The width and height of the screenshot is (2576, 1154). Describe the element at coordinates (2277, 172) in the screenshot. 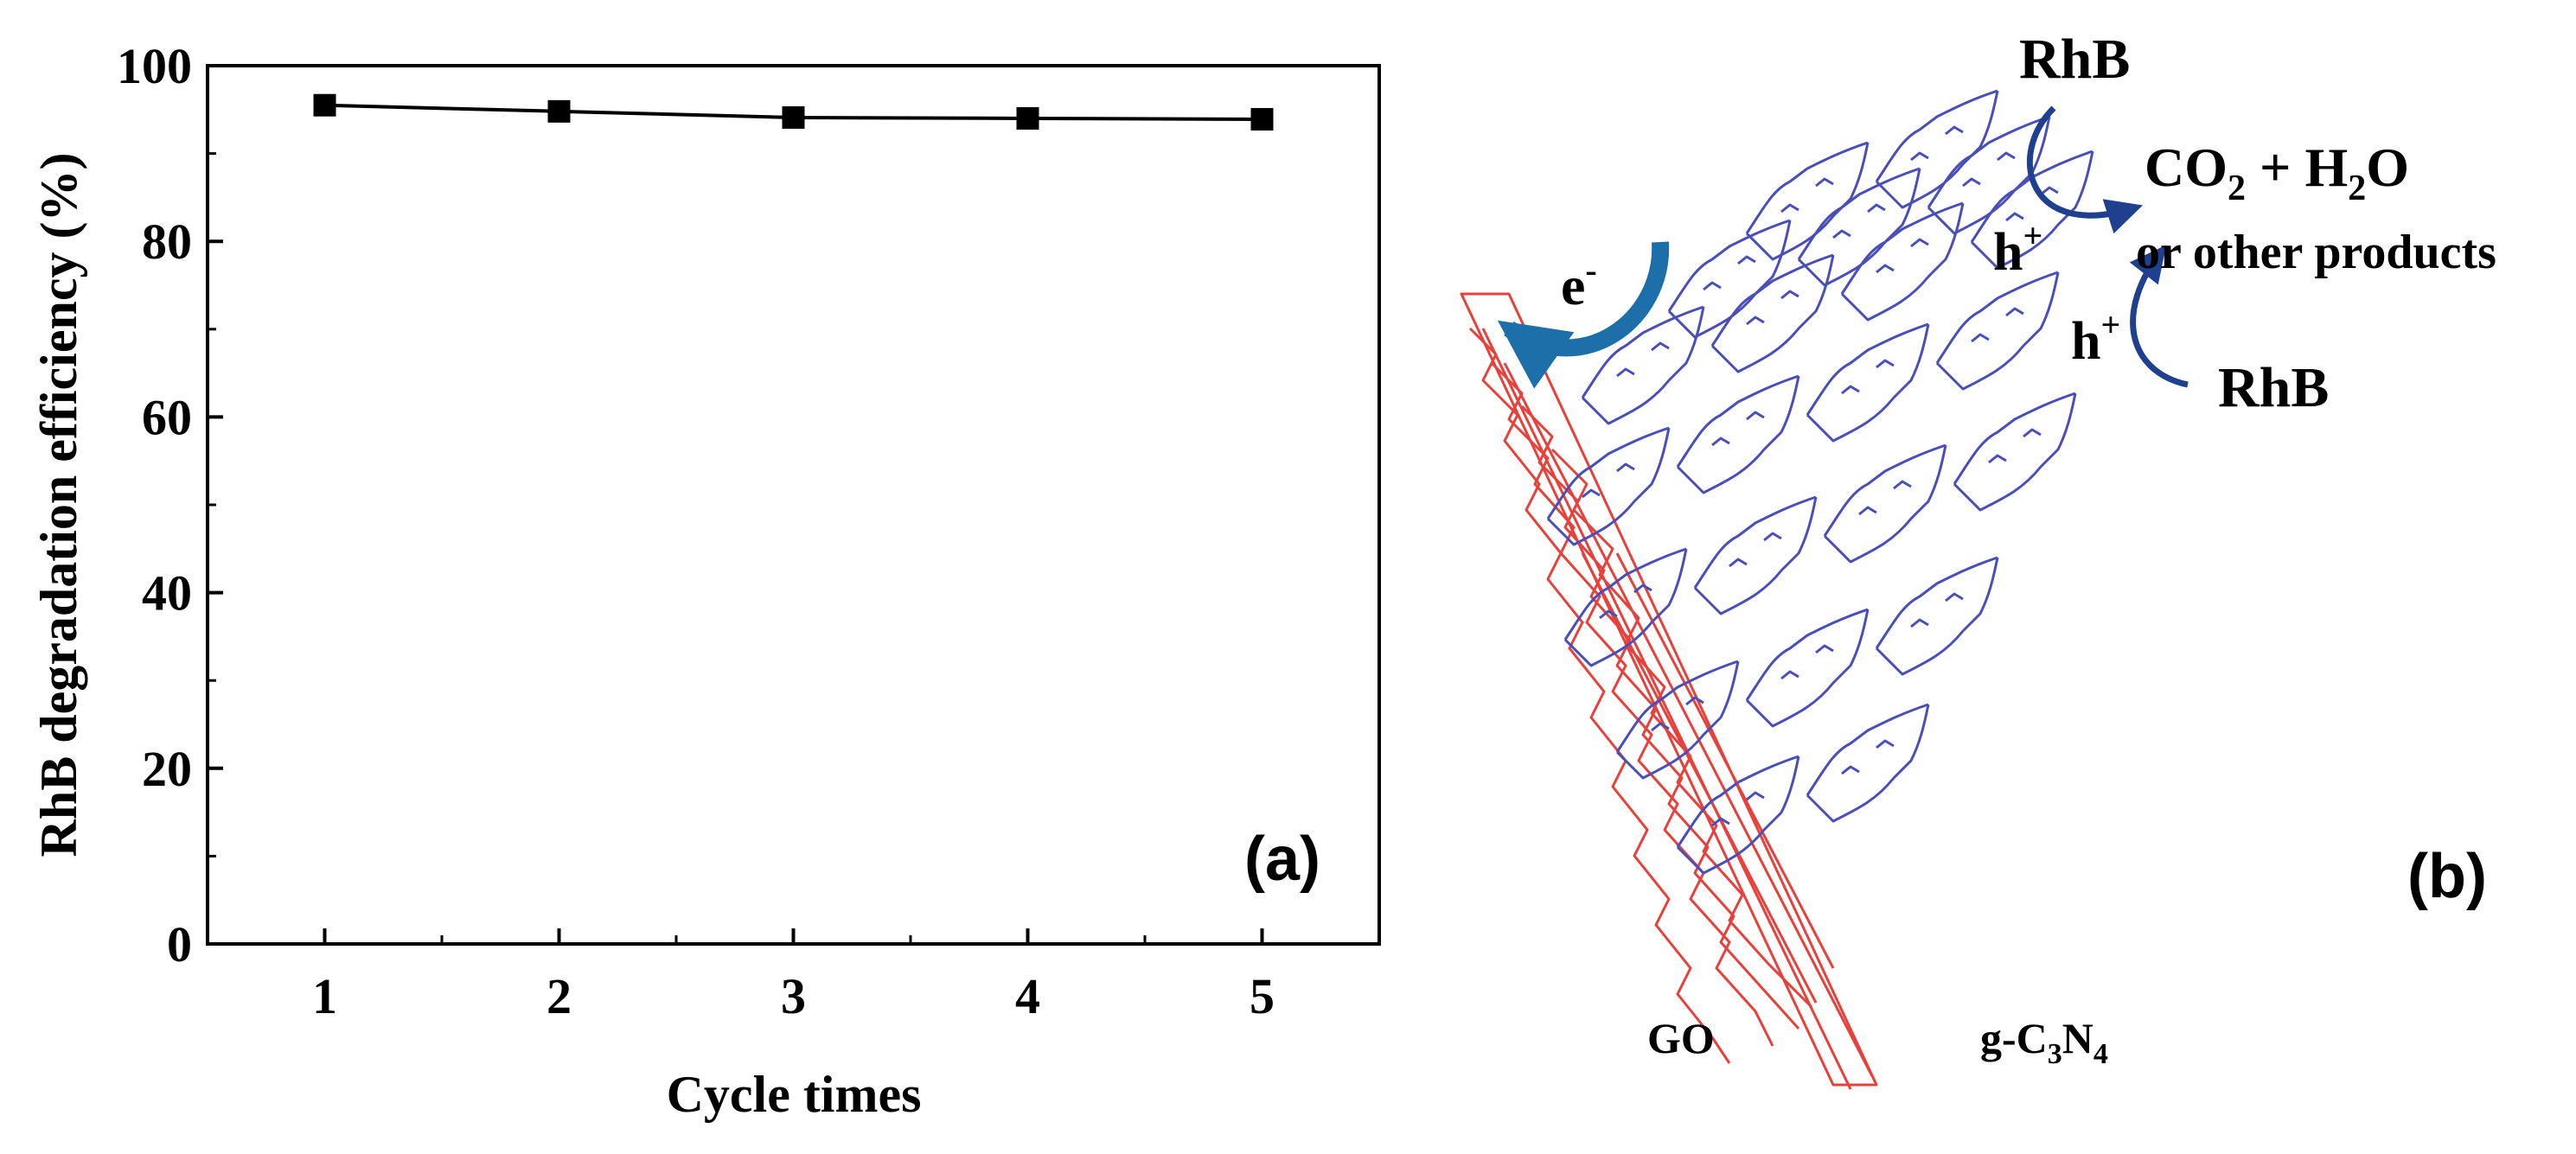

I see `products-label: CO2 + H2O` at that location.